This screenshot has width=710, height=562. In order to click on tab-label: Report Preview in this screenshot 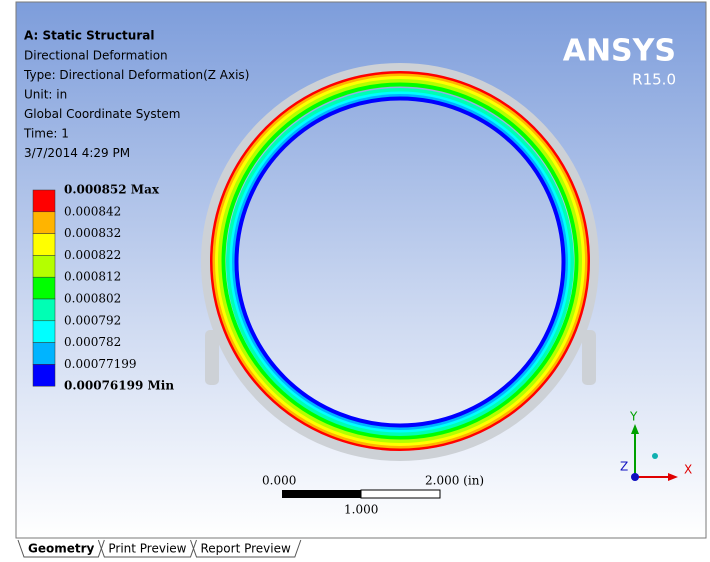, I will do `click(246, 549)`.